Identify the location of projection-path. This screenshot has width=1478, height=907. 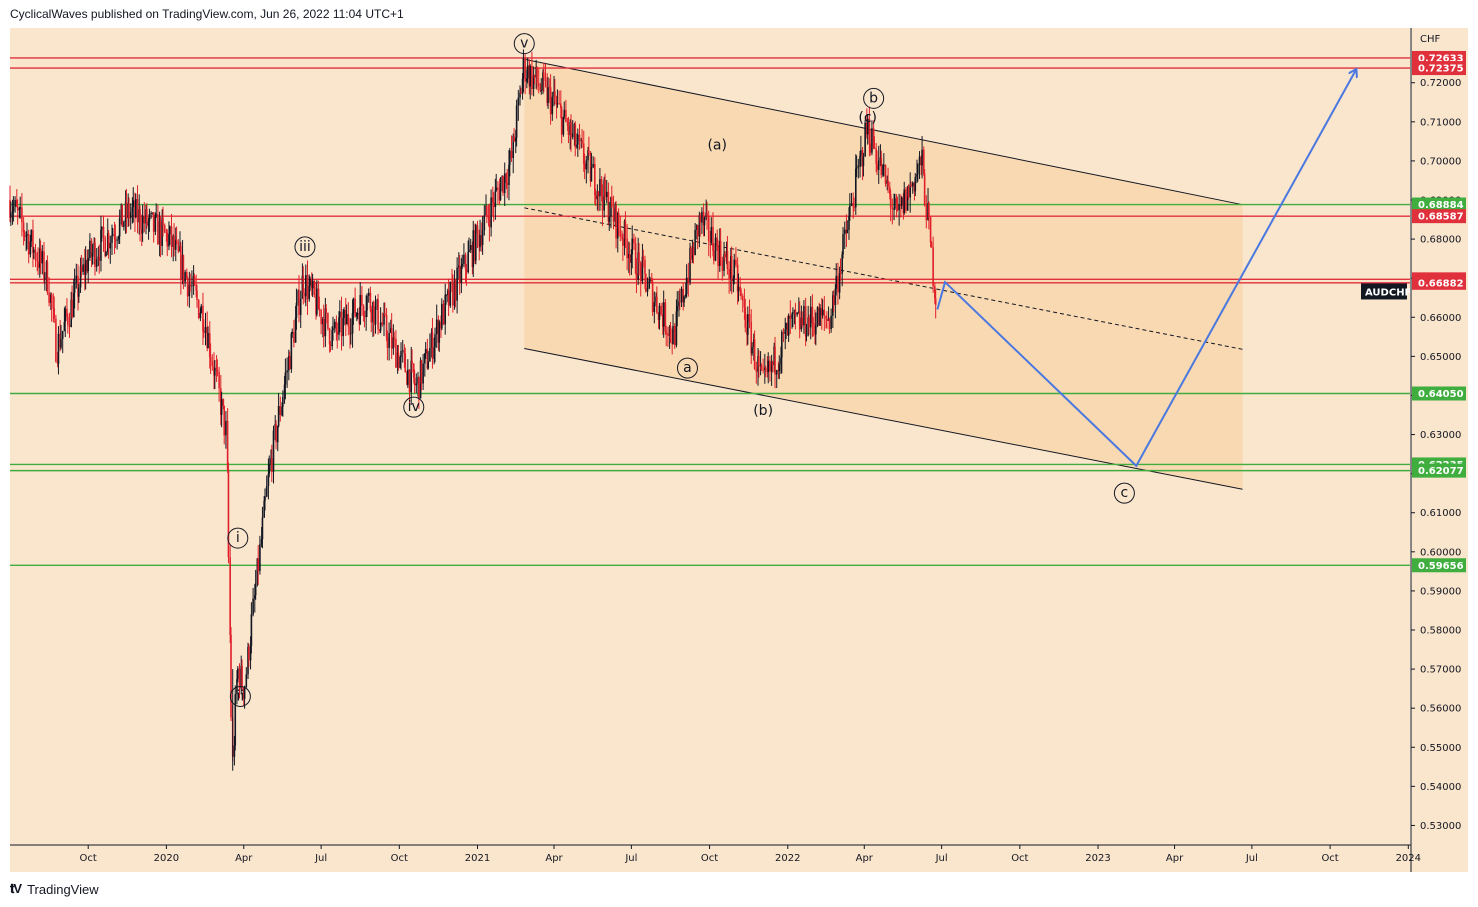
(1146, 268).